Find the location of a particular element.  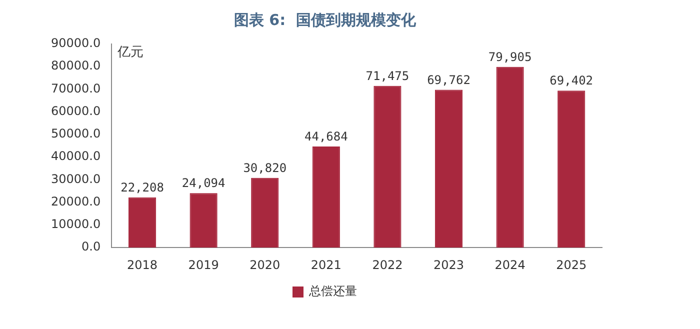

data-label: 79,905 is located at coordinates (510, 57).